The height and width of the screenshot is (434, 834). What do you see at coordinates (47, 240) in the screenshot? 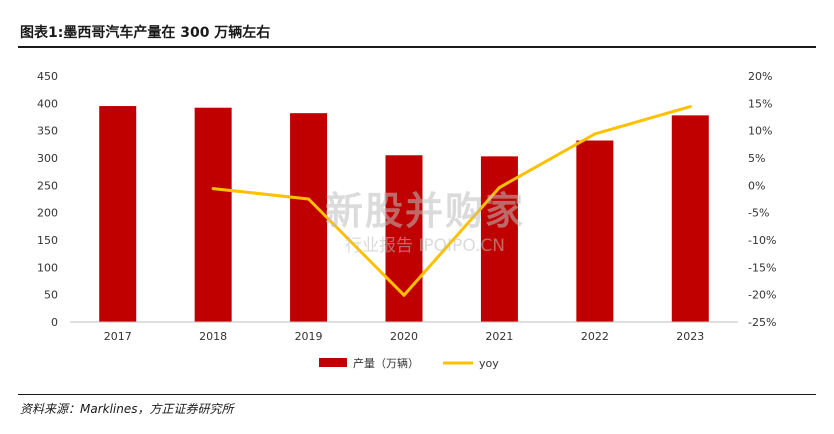
I see `y-left-tick-label: 150` at bounding box center [47, 240].